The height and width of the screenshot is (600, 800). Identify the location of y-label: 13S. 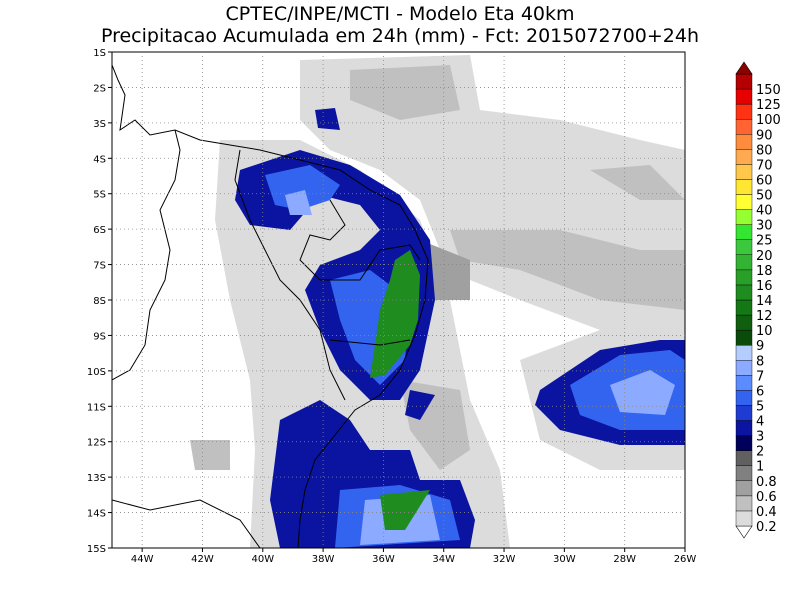
(96, 478).